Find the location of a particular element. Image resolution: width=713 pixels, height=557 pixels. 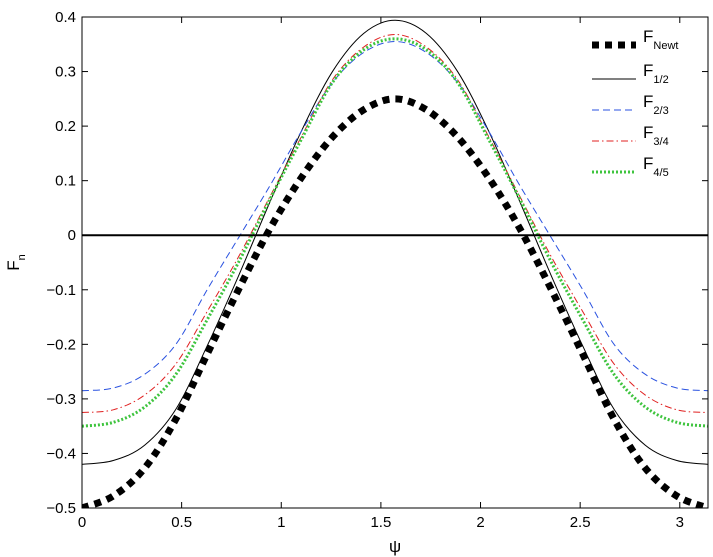

y-tick-label: 0 is located at coordinates (72, 235).